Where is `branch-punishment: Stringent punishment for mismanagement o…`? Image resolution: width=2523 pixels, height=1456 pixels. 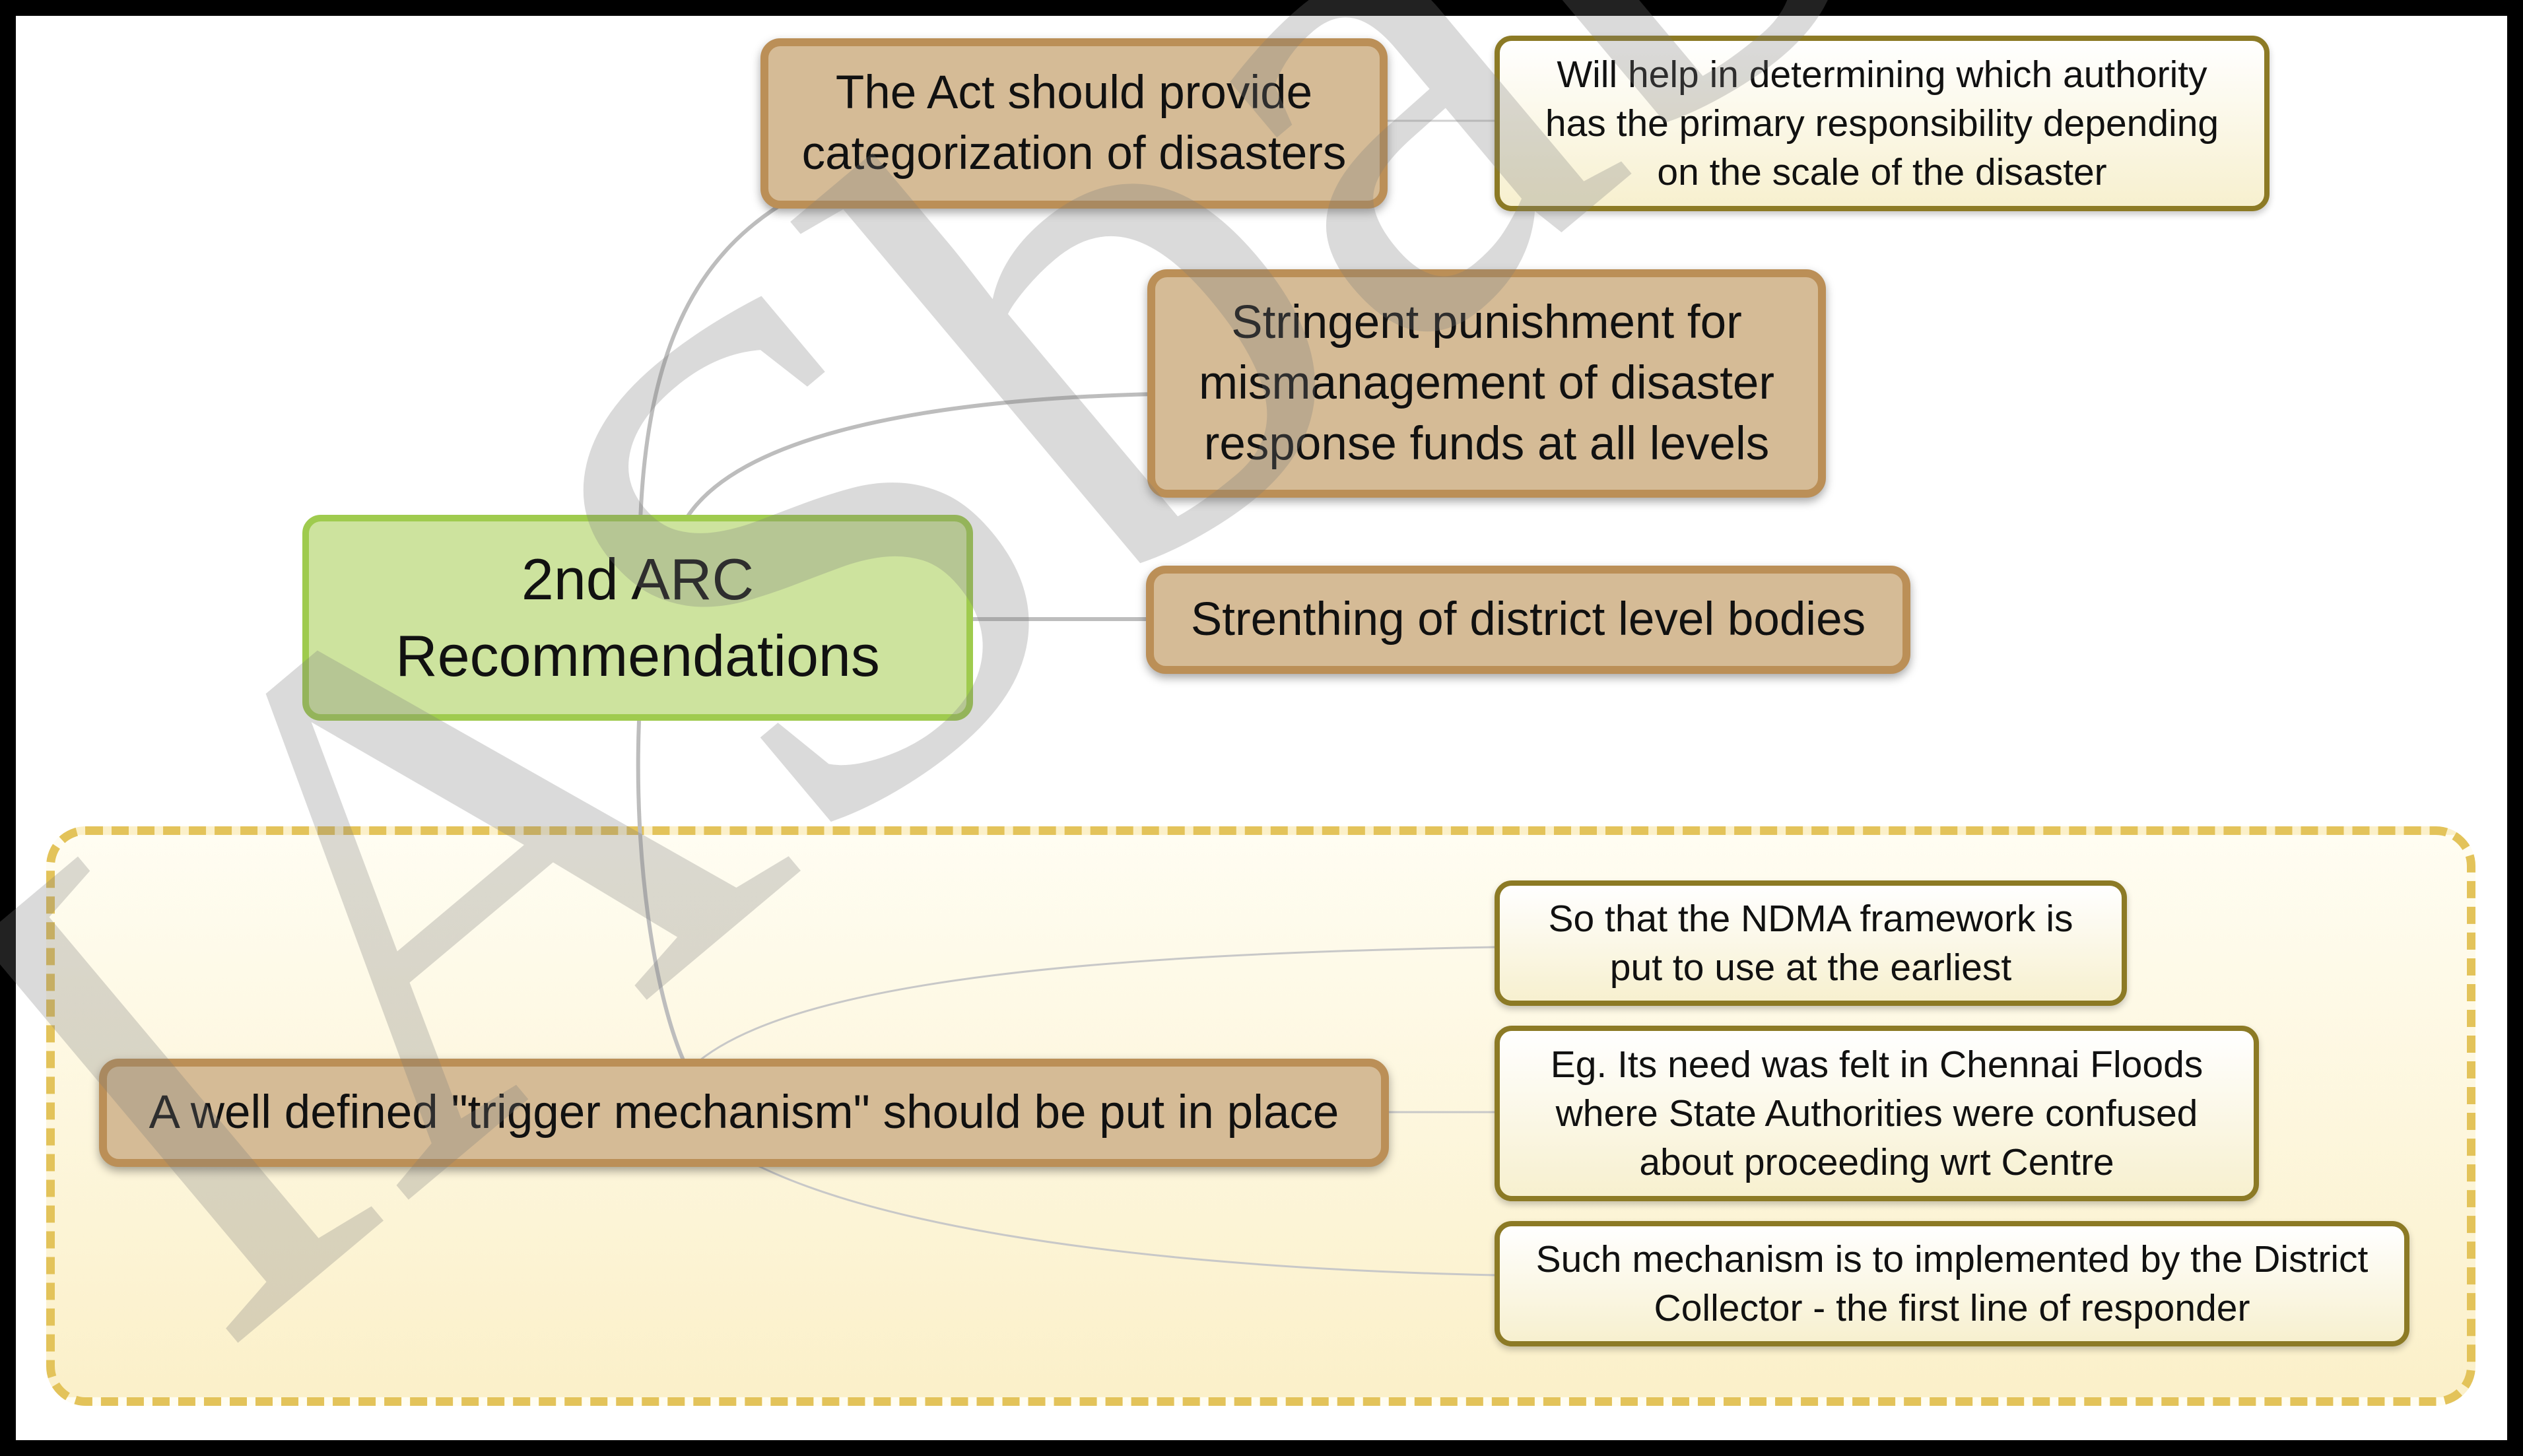 branch-punishment: Stringent punishment for mismanagement o… is located at coordinates (1487, 384).